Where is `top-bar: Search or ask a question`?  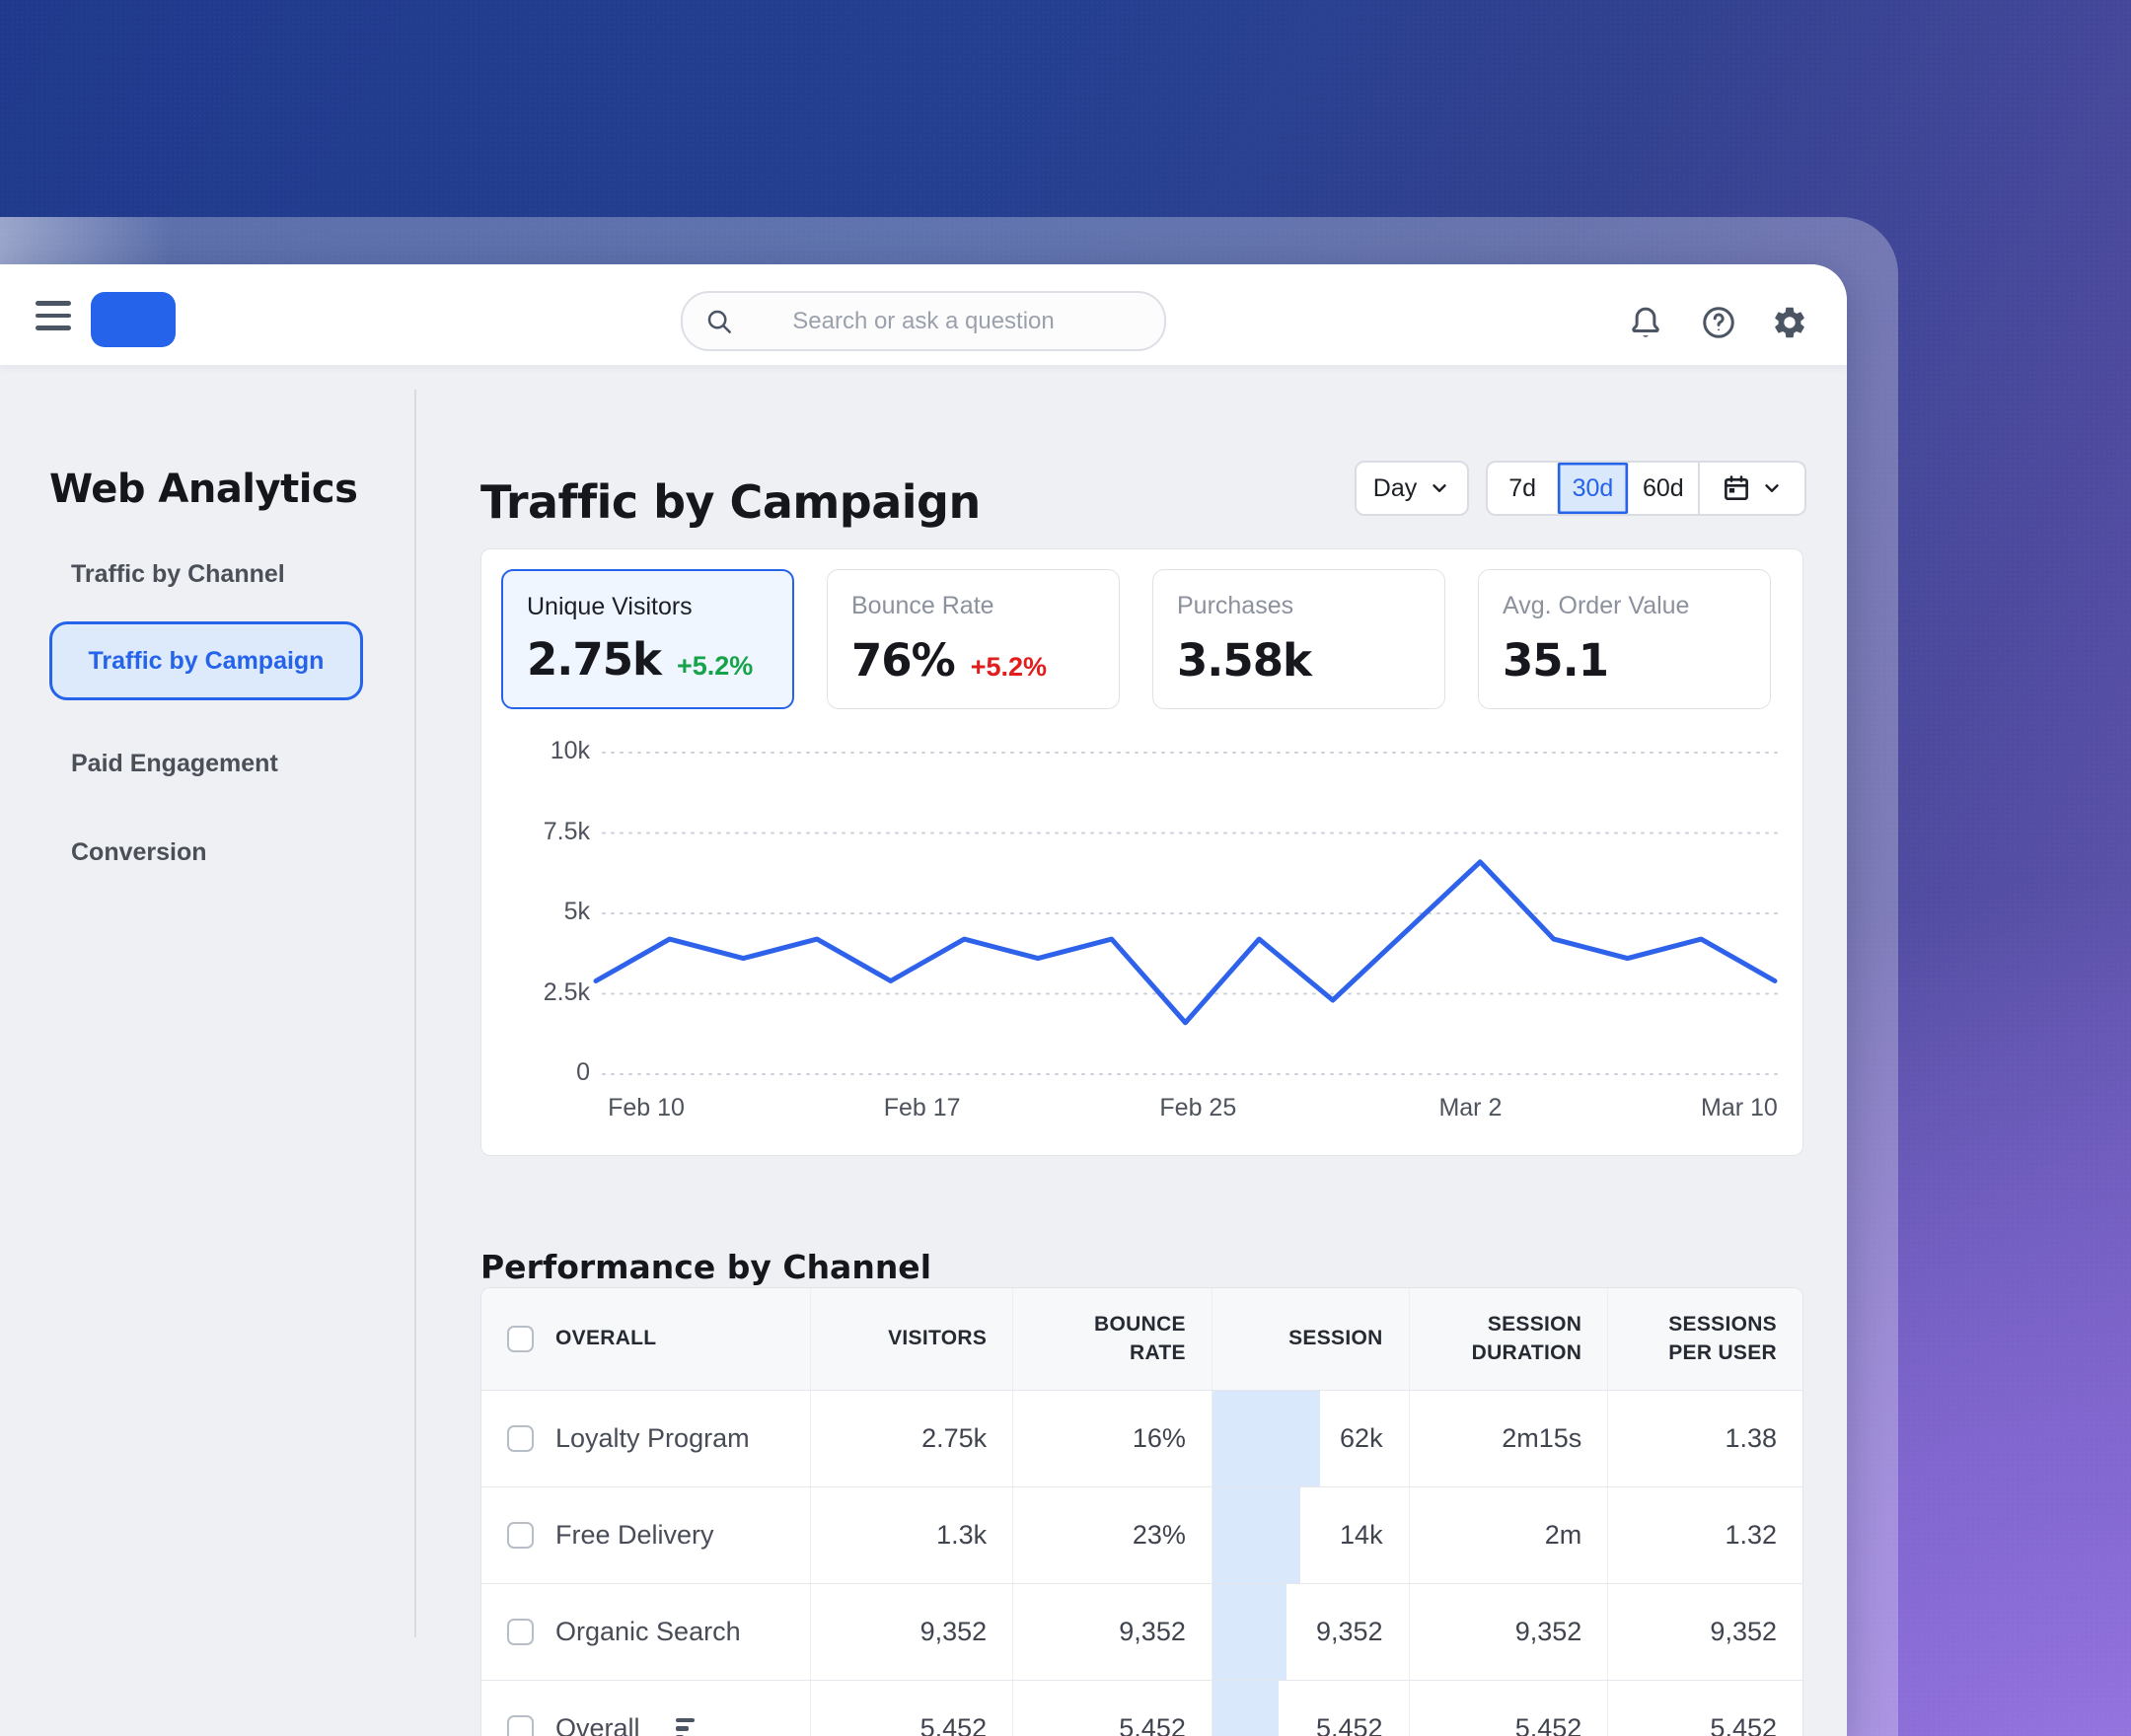
top-bar: Search or ask a question is located at coordinates (923, 315).